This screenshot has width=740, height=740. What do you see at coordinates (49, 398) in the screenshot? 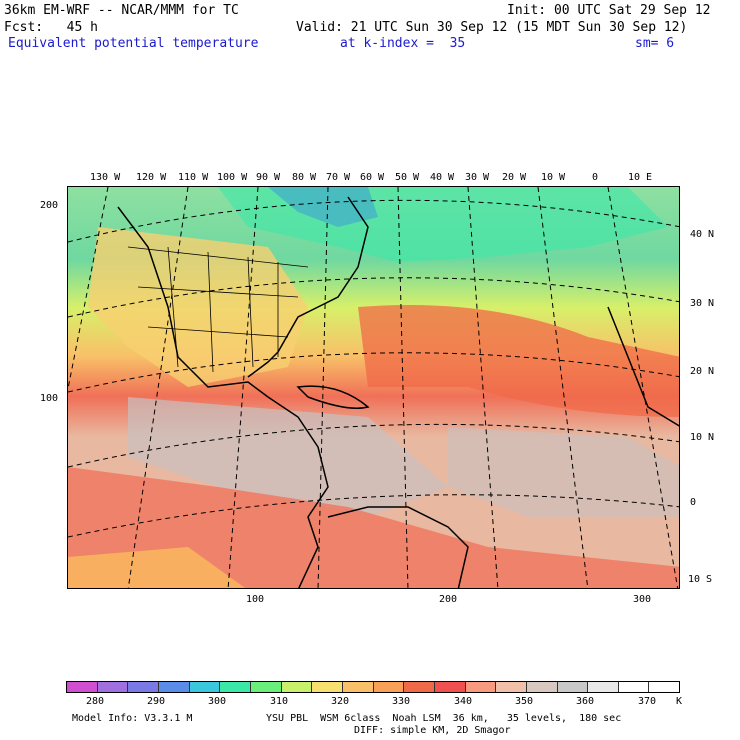
I see `grid-y-label: 100` at bounding box center [49, 398].